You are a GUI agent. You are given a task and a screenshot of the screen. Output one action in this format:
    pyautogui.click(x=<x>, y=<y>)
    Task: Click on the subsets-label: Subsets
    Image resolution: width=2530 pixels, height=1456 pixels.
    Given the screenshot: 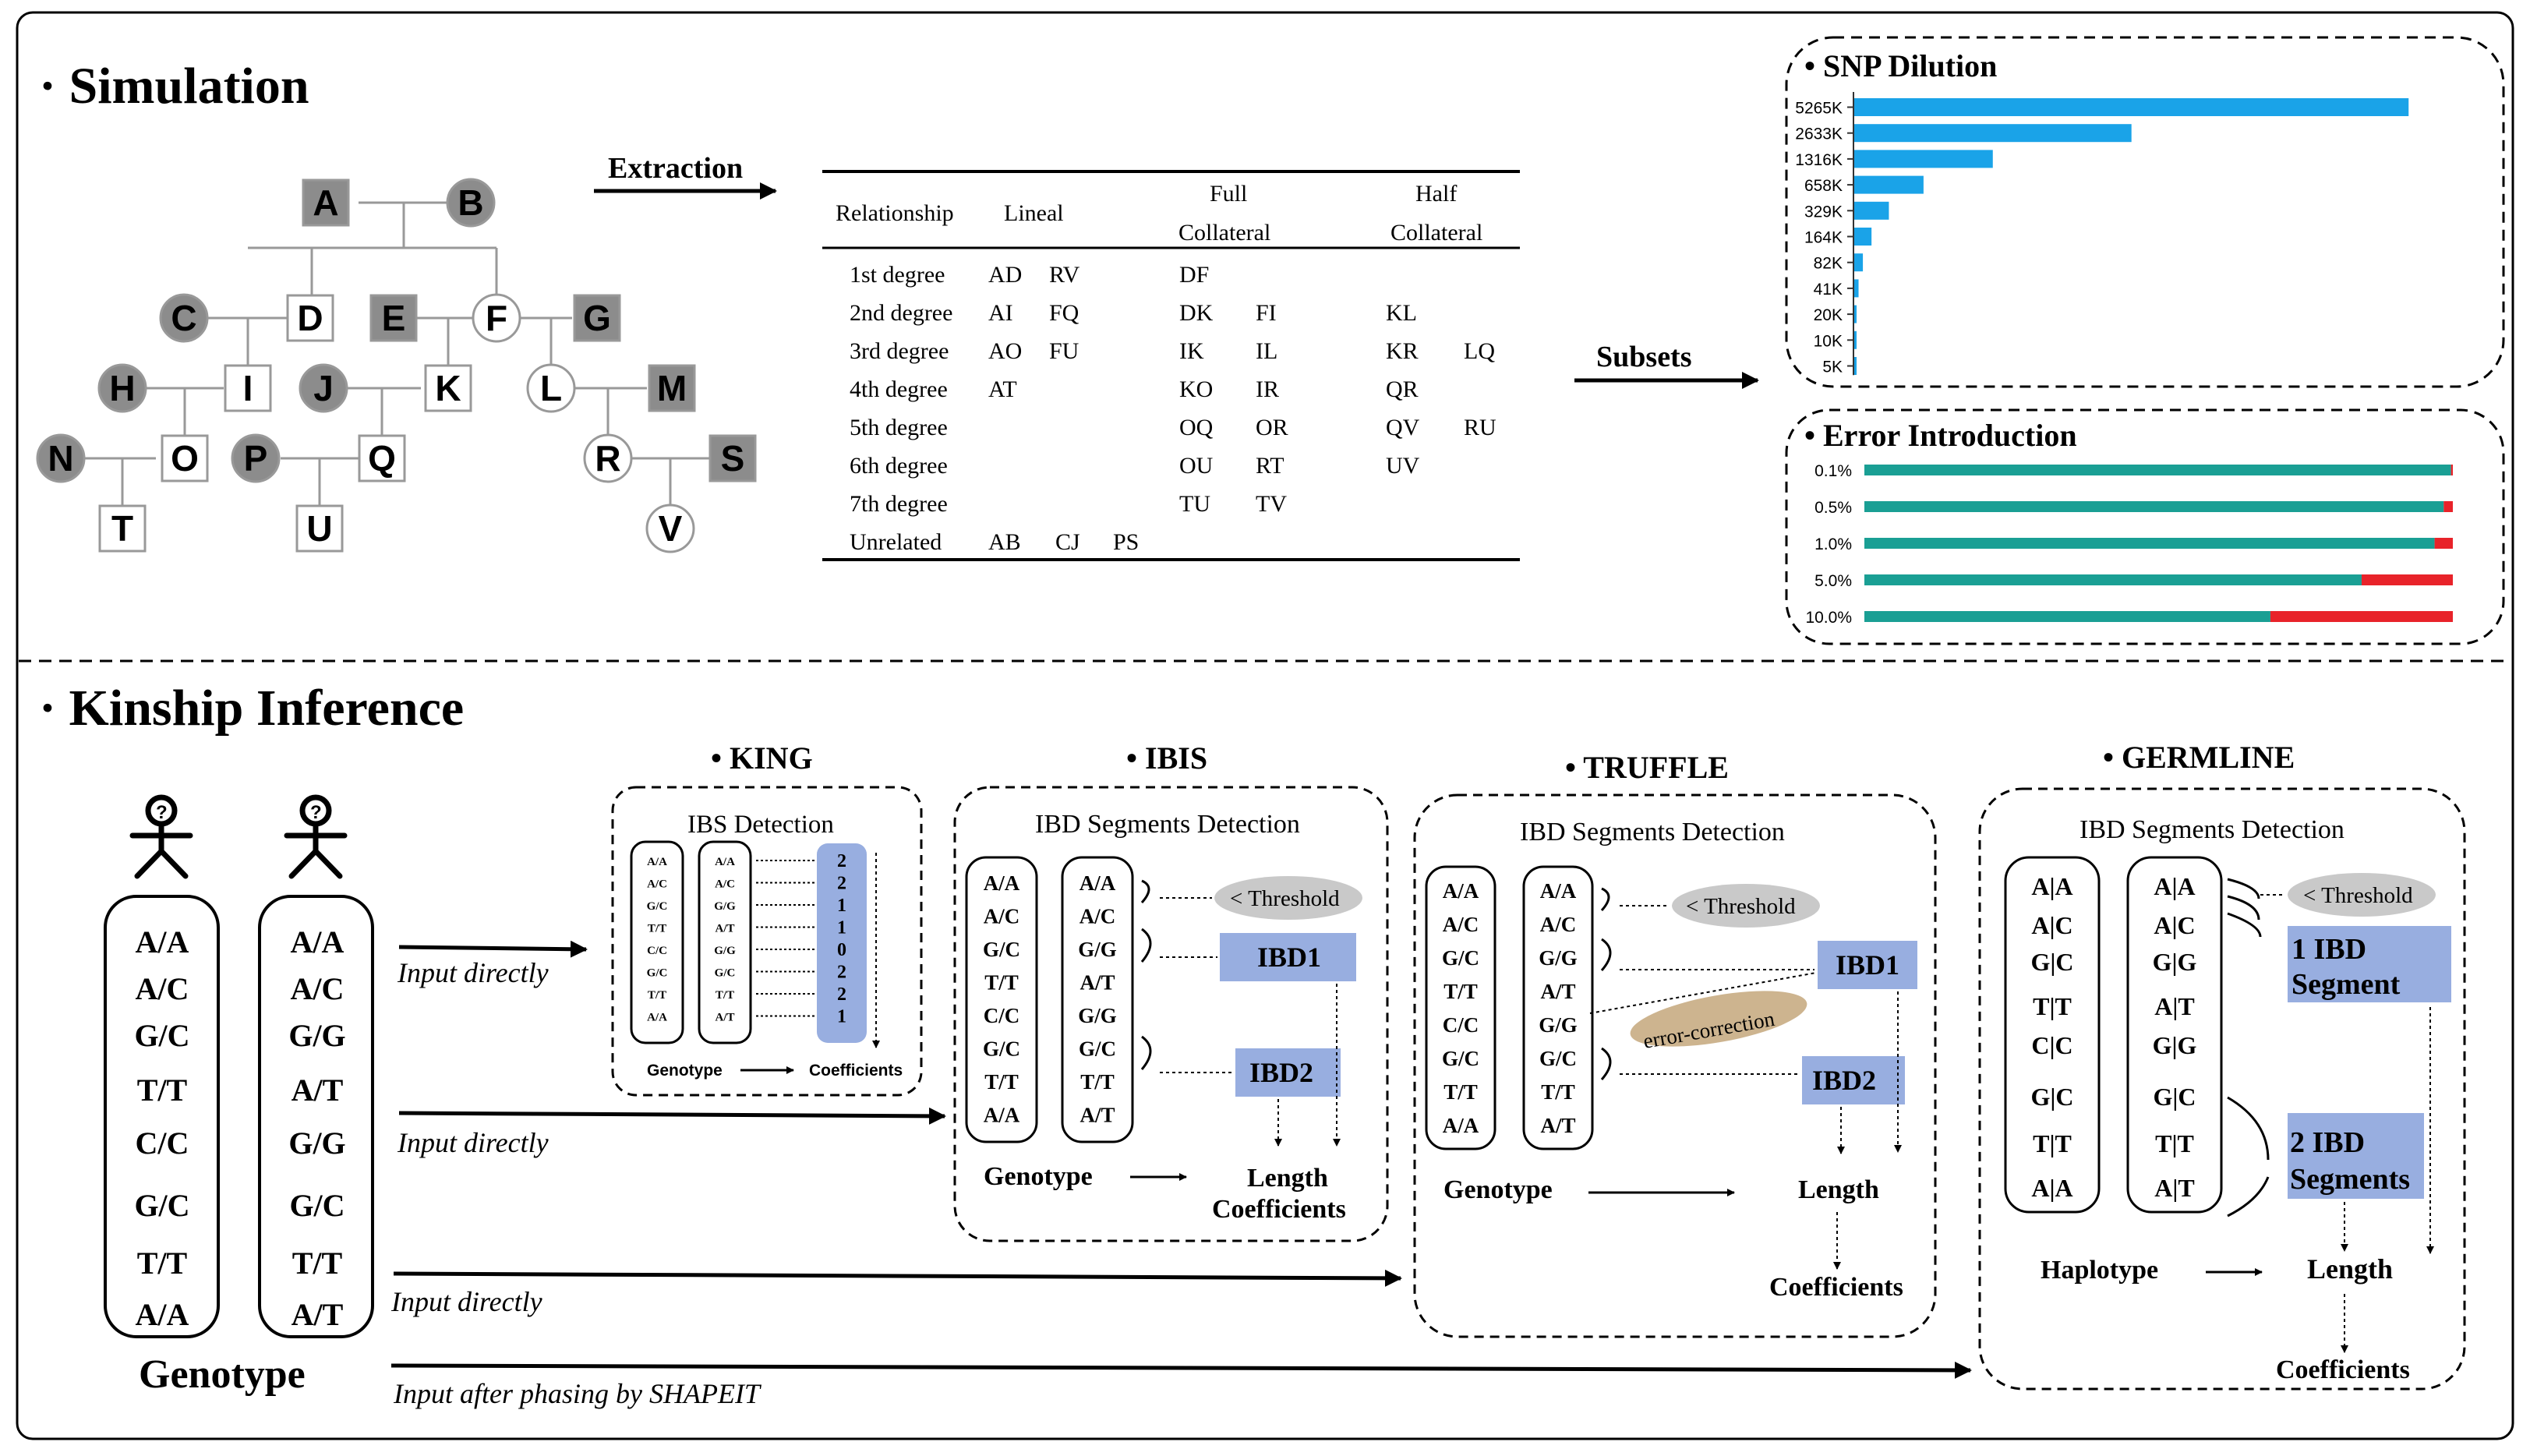 What is the action you would take?
    pyautogui.click(x=1644, y=357)
    